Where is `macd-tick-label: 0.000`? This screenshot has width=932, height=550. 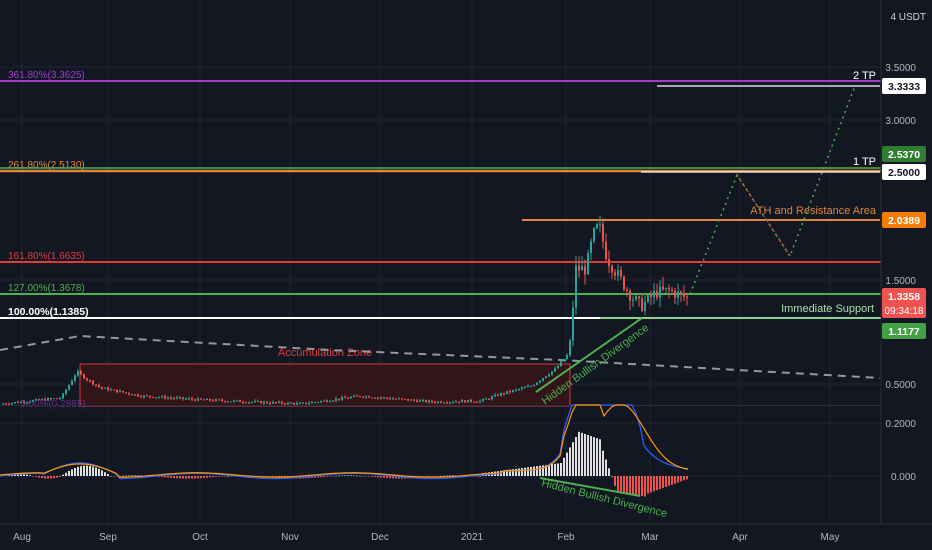
macd-tick-label: 0.000 is located at coordinates (903, 477).